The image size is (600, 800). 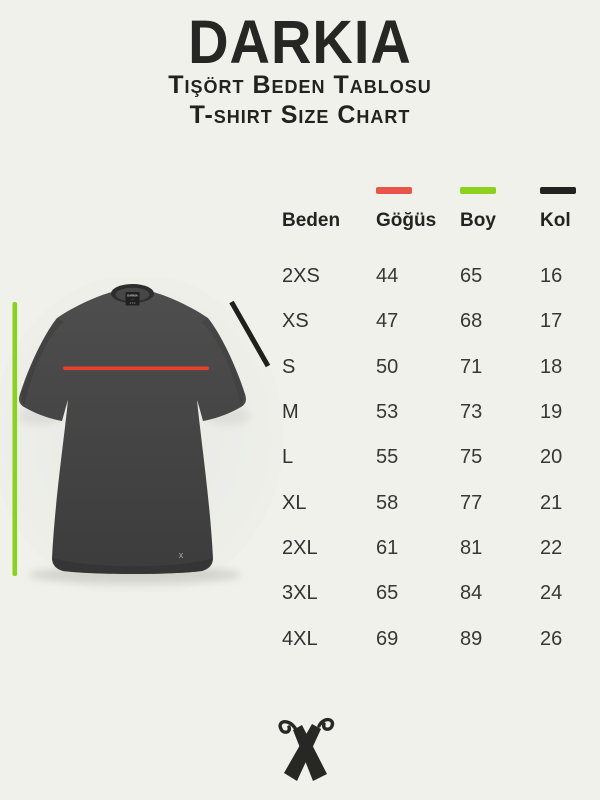 What do you see at coordinates (433, 548) in the screenshot?
I see `table-row: 2XL 61 81 22` at bounding box center [433, 548].